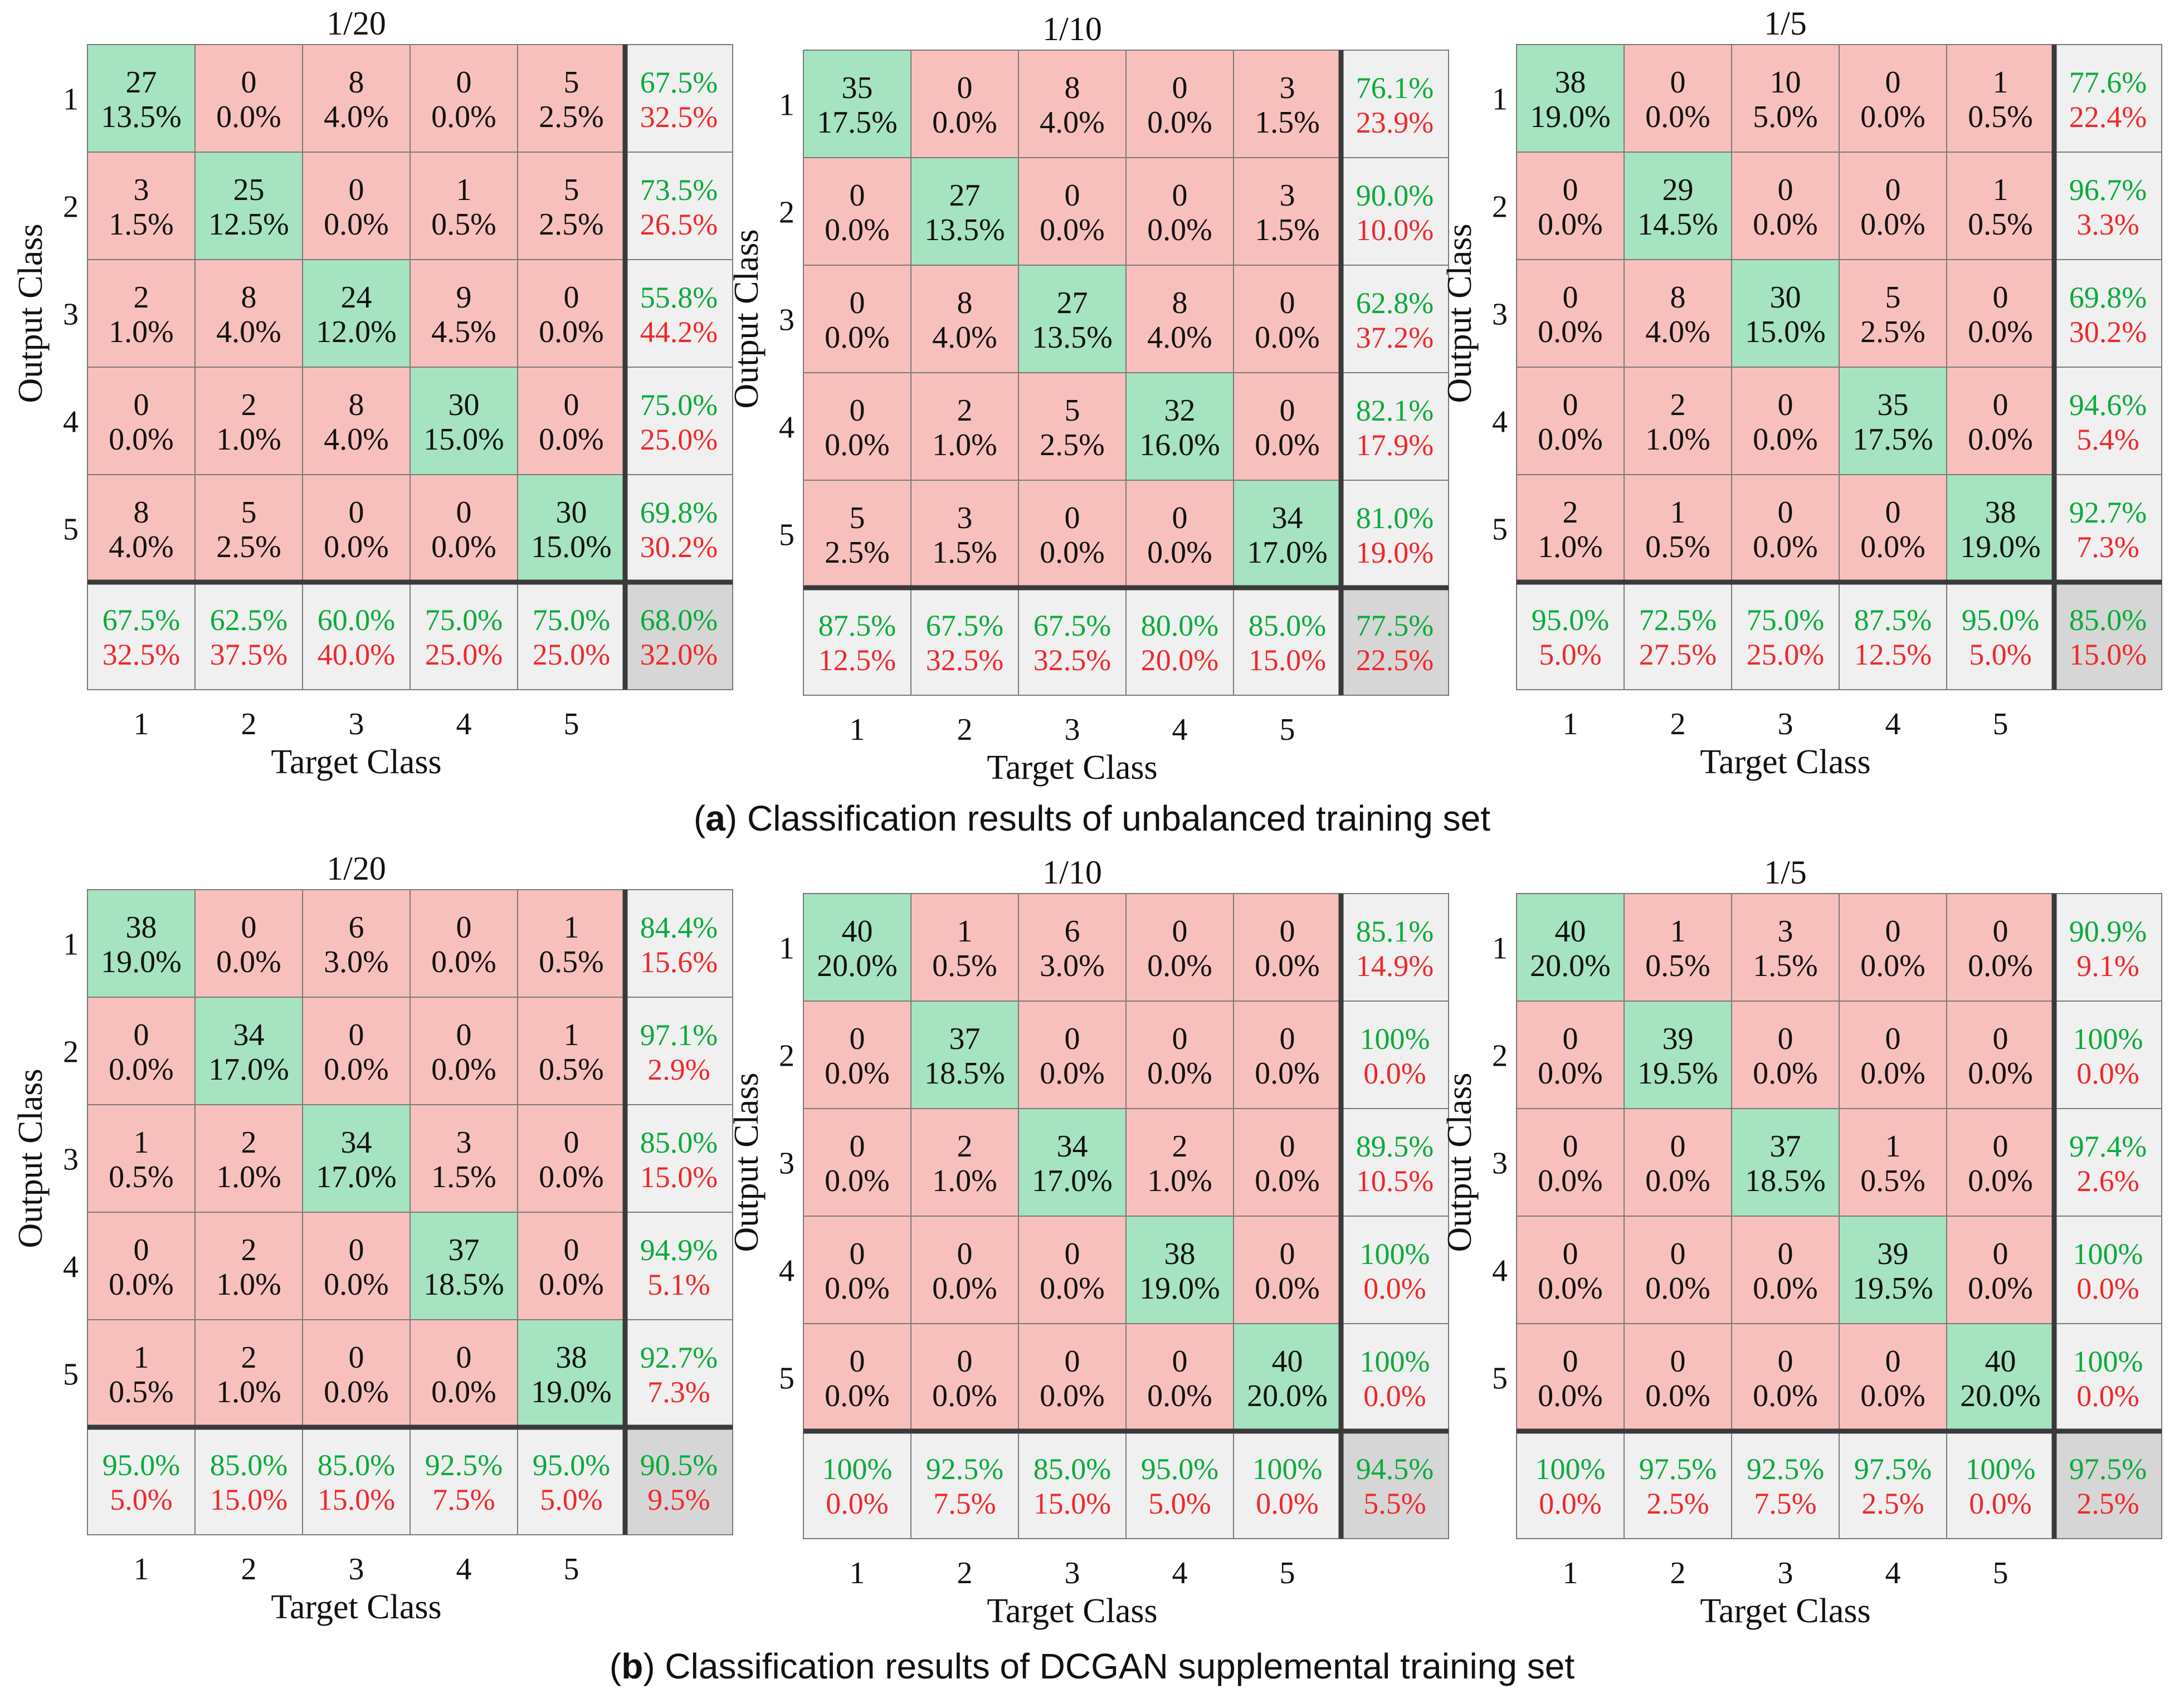 The height and width of the screenshot is (1708, 2184). I want to click on error-rate-text: 32.5%, so click(1072, 660).